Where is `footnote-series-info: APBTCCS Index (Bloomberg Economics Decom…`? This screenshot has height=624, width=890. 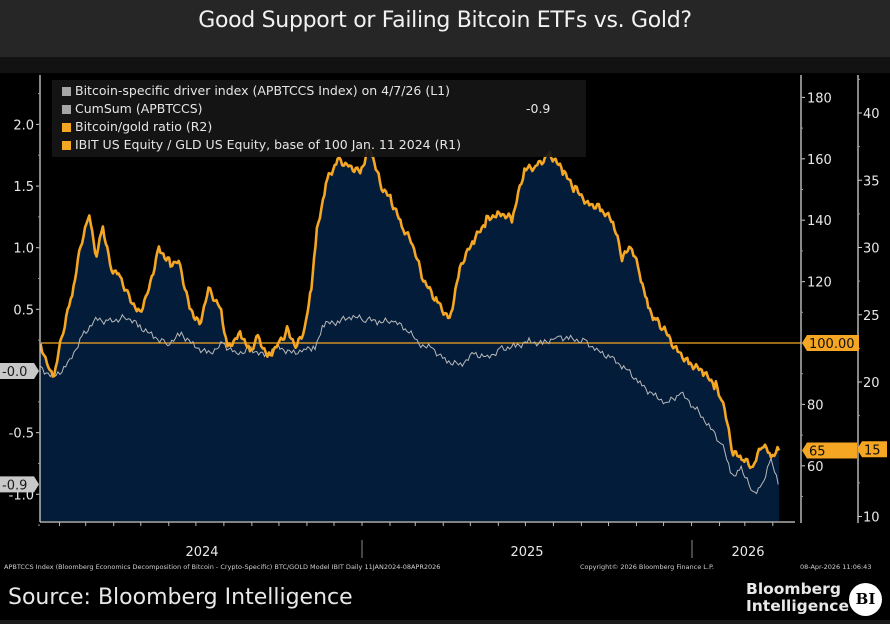
footnote-series-info: APBTCCS Index (Bloomberg Economics Decom… is located at coordinates (222, 567).